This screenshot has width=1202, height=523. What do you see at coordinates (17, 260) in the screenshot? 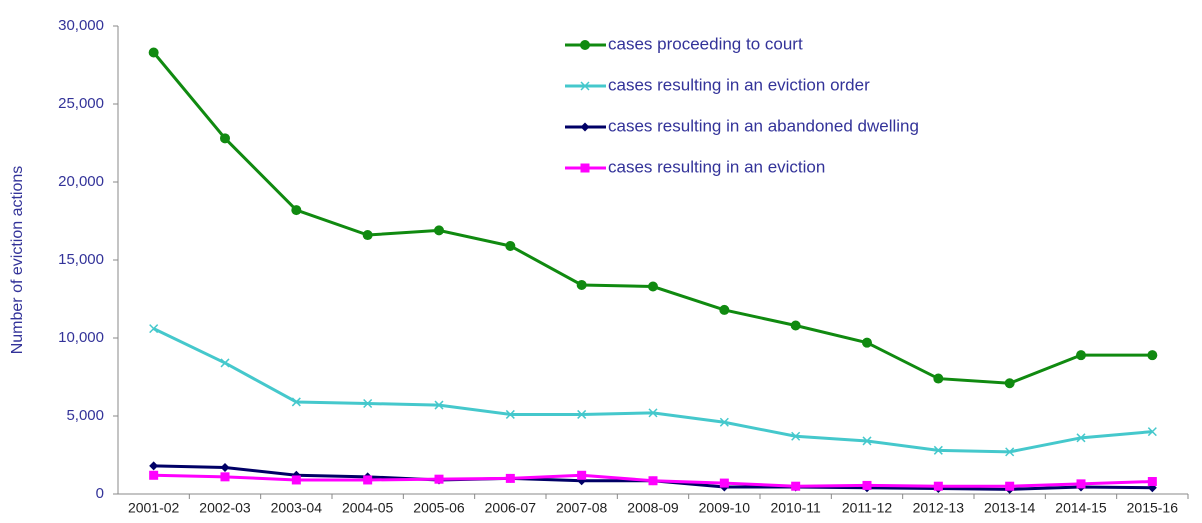
I see `y-axis-label: Number of eviction actions` at bounding box center [17, 260].